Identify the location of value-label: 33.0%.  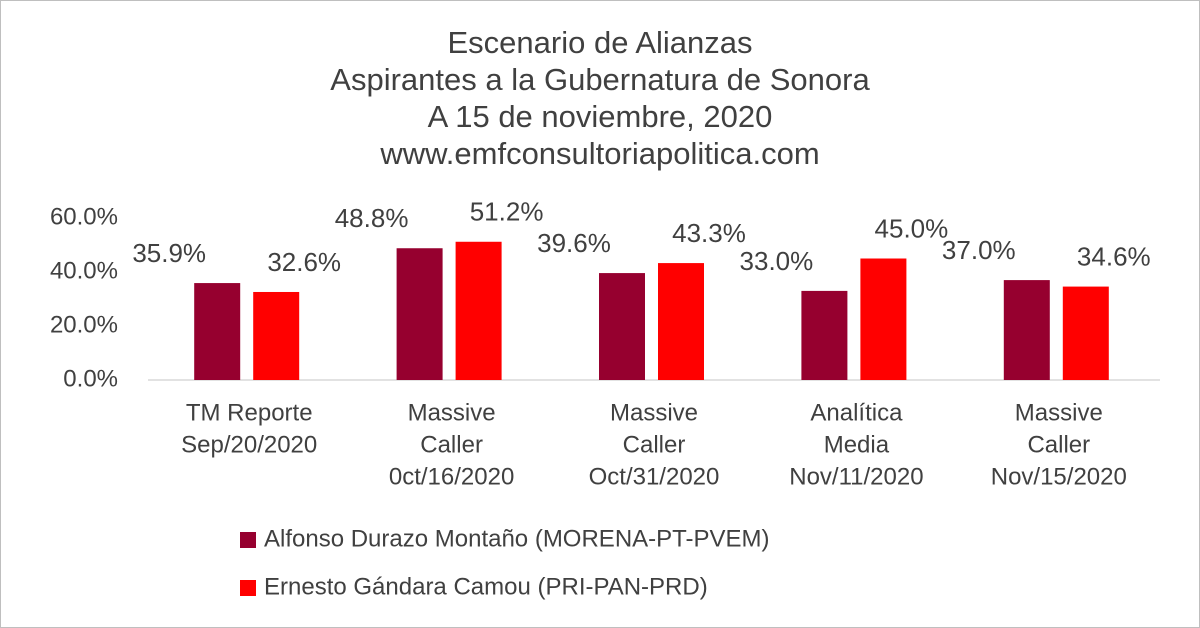
(777, 261).